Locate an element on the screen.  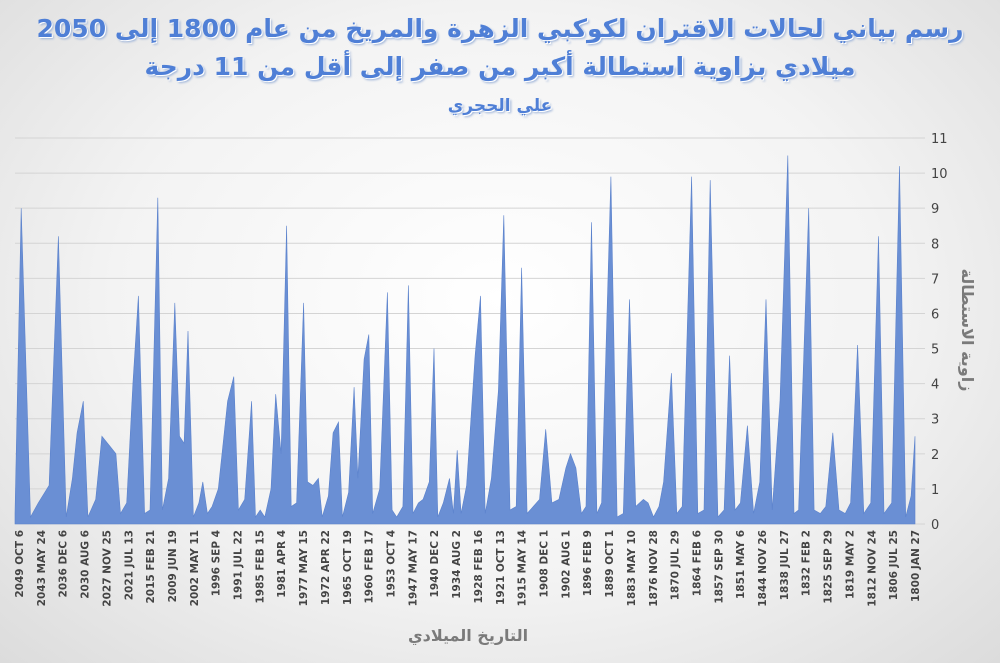
y-tick-label: 6 is located at coordinates (935, 314).